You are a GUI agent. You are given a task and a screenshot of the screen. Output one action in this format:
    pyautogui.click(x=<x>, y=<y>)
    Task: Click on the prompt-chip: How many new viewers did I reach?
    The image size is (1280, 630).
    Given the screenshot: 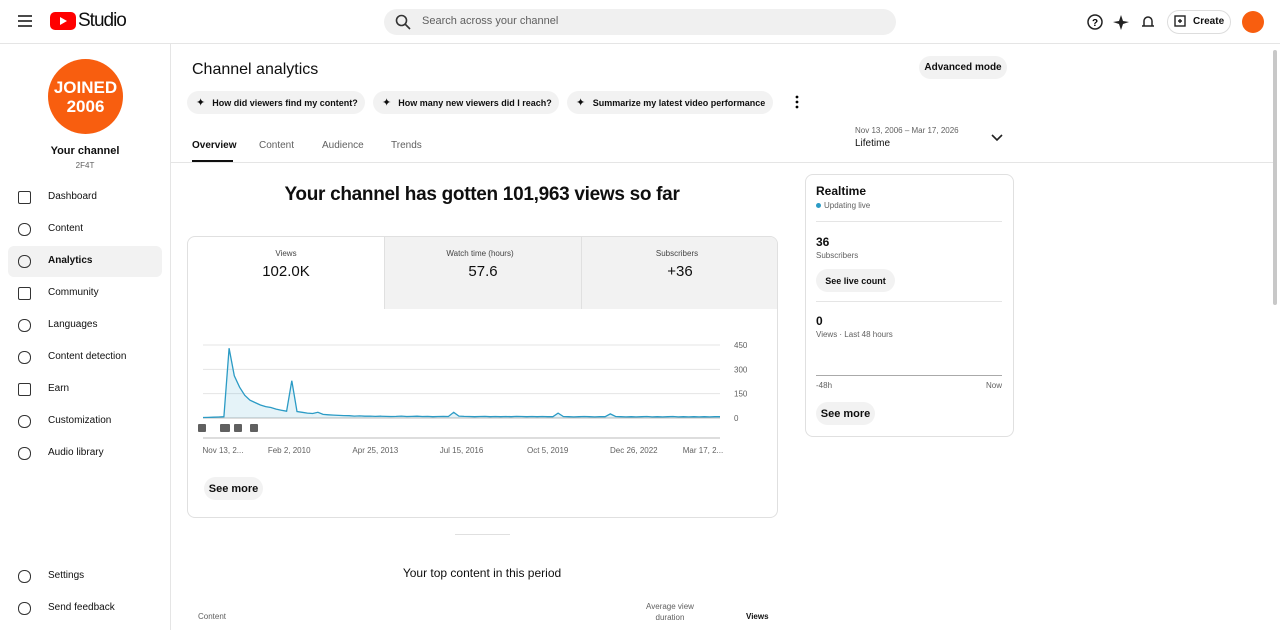 What is the action you would take?
    pyautogui.click(x=466, y=102)
    